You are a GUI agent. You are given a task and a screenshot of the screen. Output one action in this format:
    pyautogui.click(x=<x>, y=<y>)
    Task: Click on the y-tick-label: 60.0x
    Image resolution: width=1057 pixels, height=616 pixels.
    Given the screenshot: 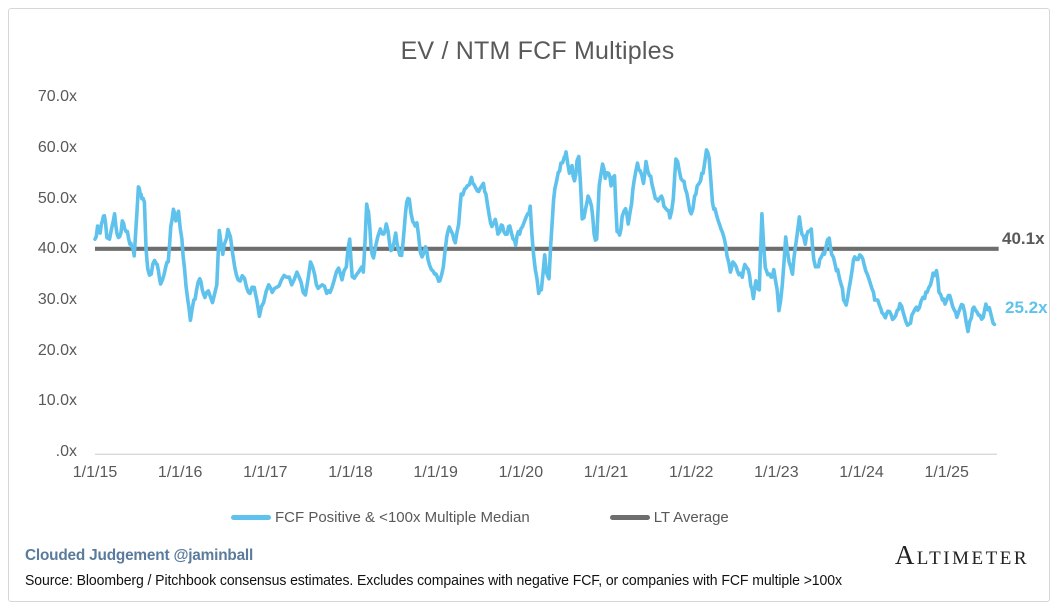 What is the action you would take?
    pyautogui.click(x=57, y=147)
    